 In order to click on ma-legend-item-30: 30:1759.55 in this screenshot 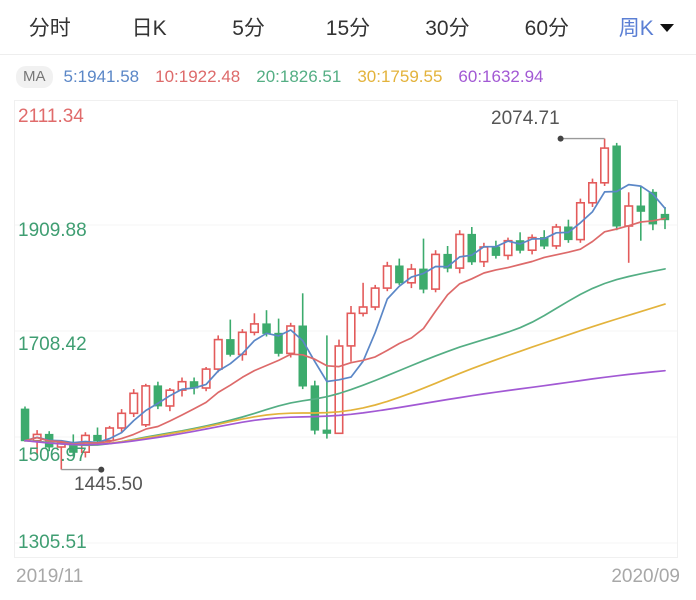, I will do `click(400, 76)`.